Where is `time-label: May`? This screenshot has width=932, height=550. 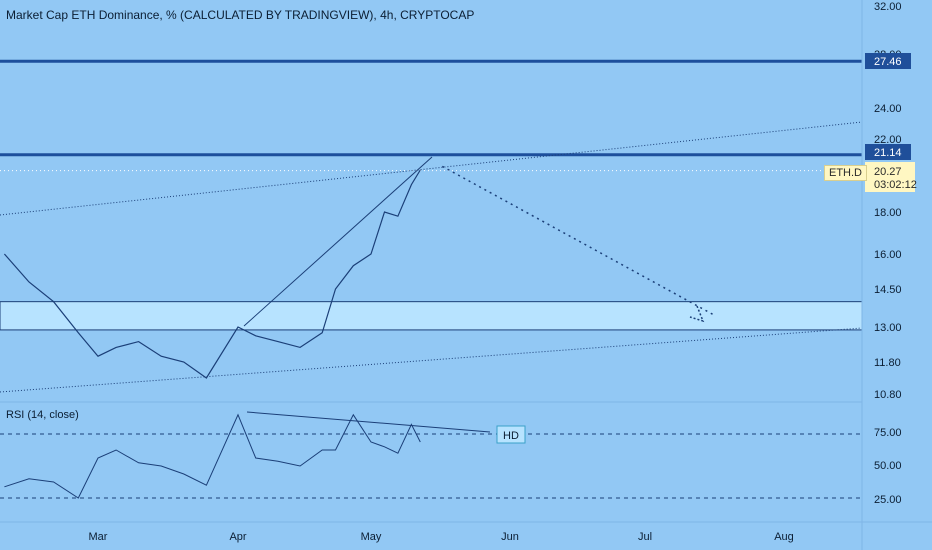
time-label: May is located at coordinates (371, 537).